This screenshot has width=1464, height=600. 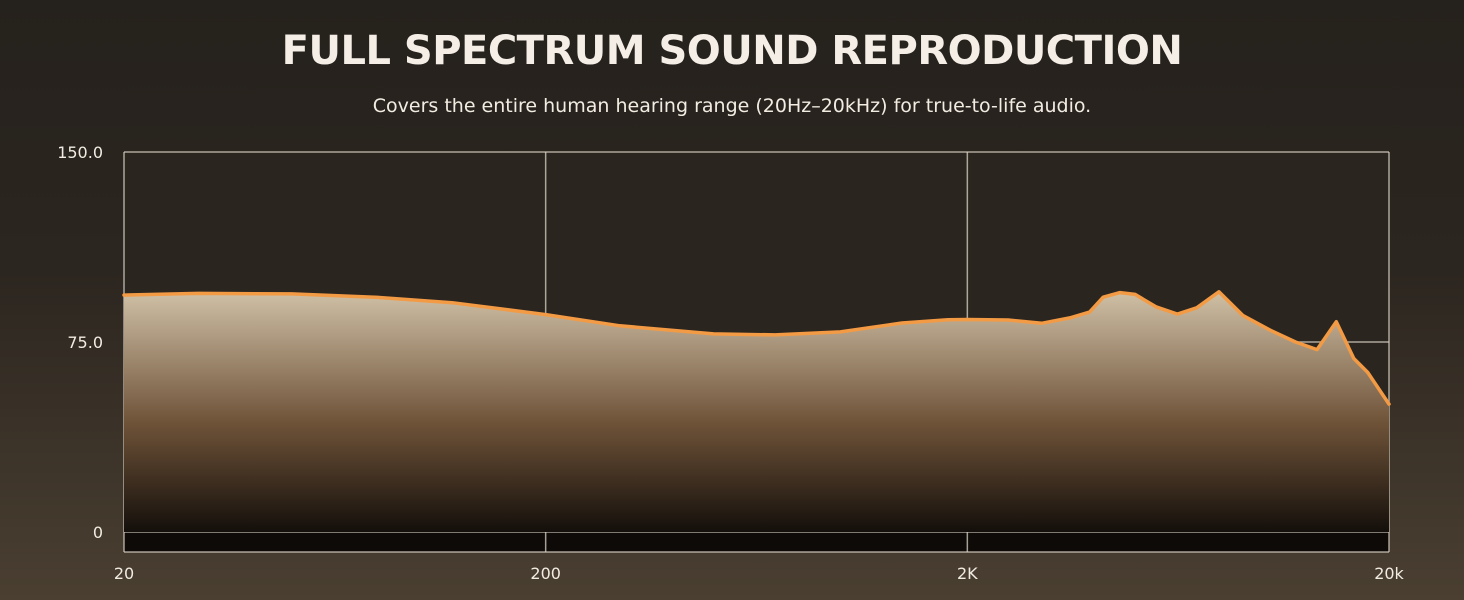 I want to click on below-zero-band, so click(x=756, y=542).